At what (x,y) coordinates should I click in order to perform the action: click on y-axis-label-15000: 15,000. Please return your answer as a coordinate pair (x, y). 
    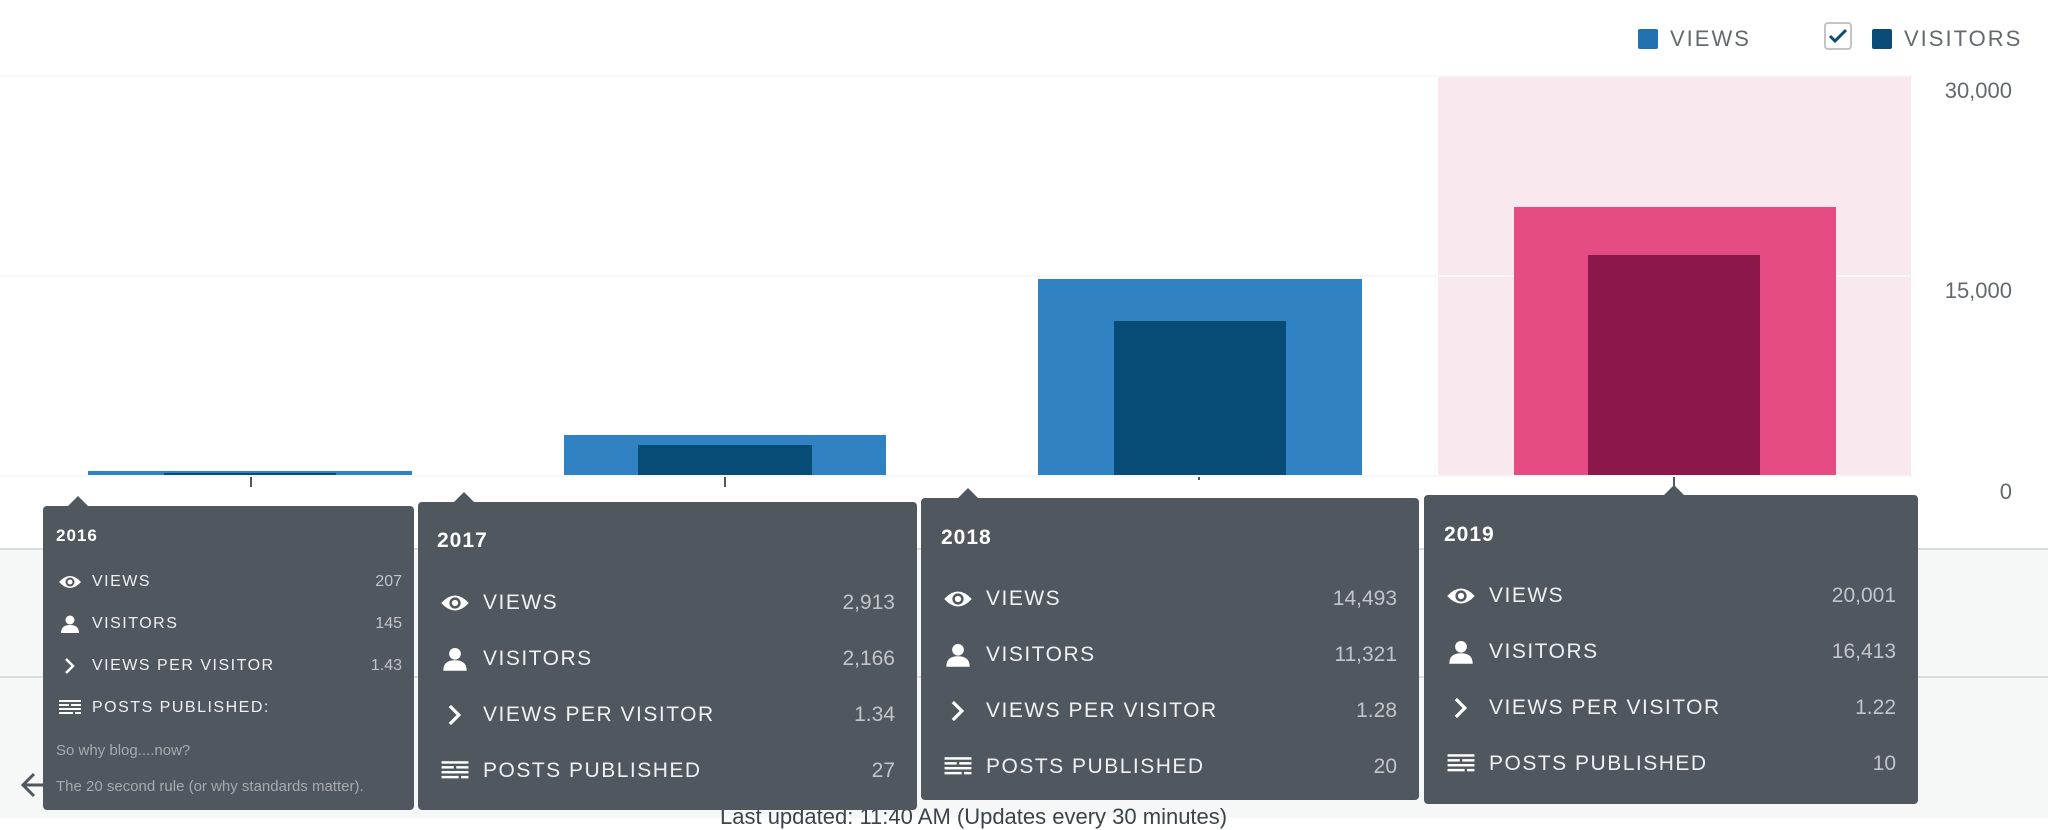
    Looking at the image, I should click on (1978, 290).